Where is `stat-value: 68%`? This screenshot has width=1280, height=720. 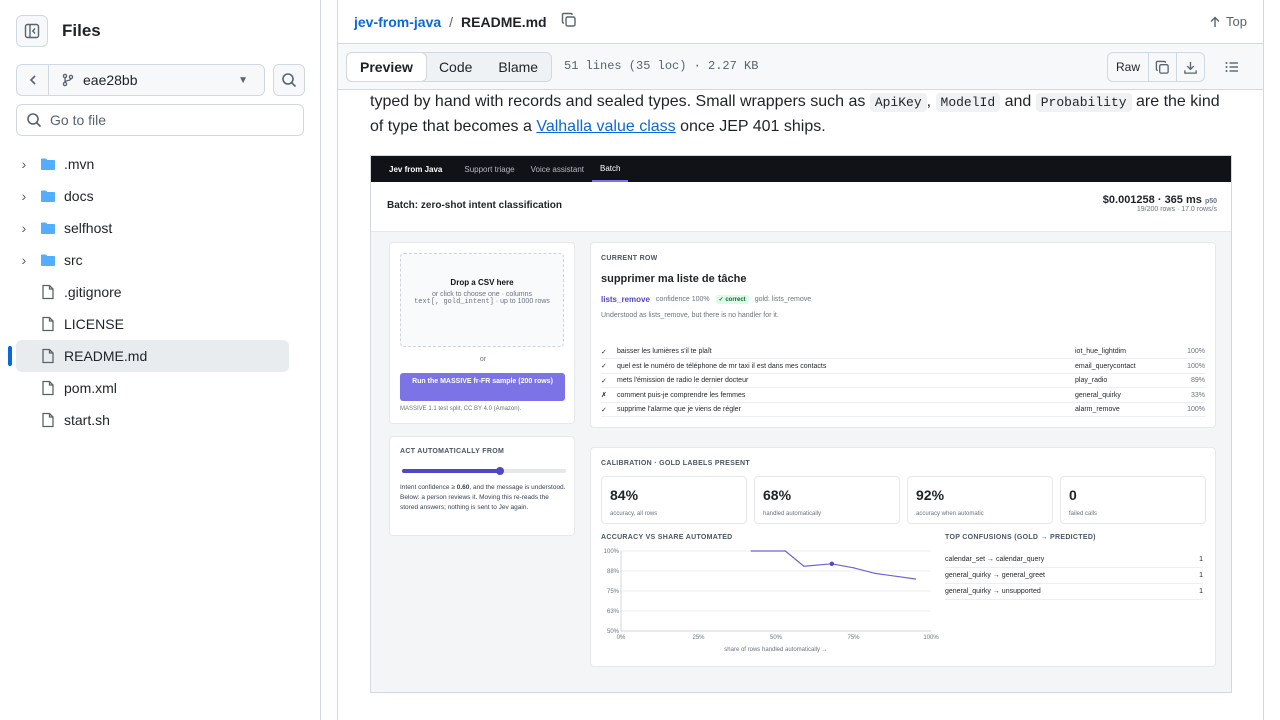
stat-value: 68% is located at coordinates (777, 495).